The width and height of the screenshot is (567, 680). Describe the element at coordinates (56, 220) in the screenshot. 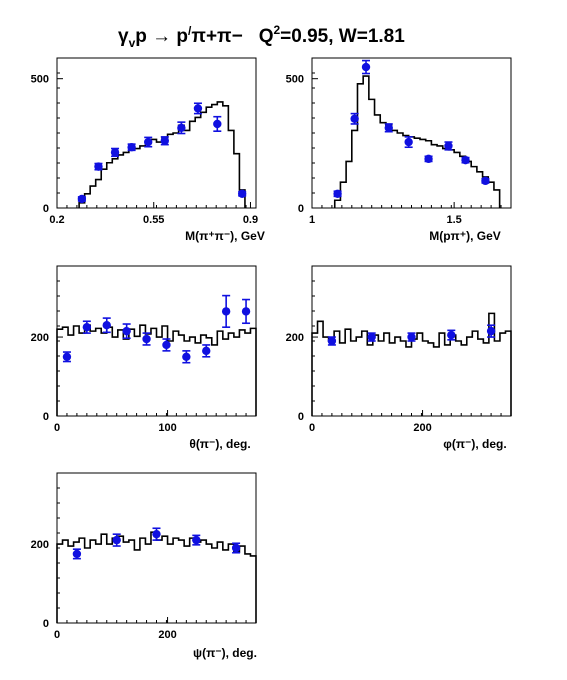

I see `x-tick-label: 0.2` at that location.